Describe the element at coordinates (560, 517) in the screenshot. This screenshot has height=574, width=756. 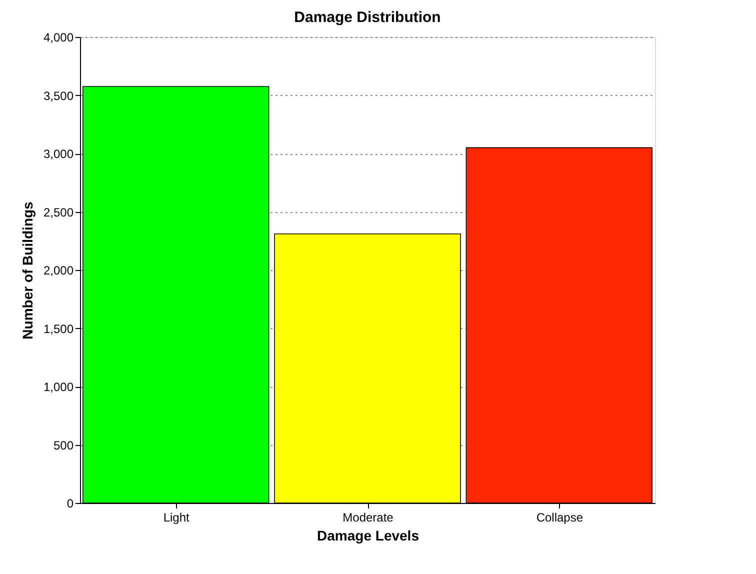
I see `x-tick-label: Collapse` at that location.